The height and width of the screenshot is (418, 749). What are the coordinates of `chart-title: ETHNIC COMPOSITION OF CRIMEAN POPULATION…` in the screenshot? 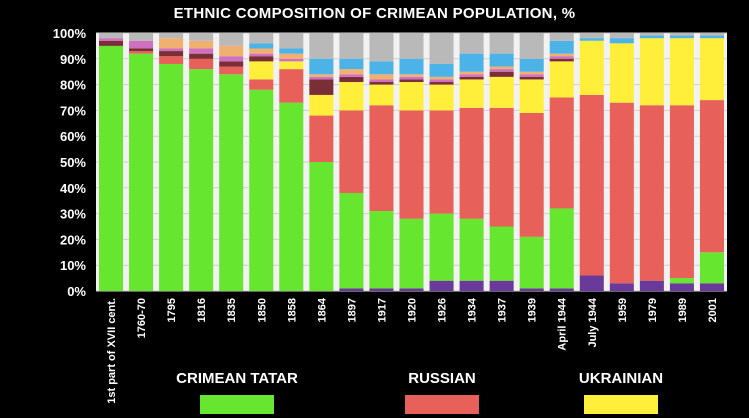 It's located at (374, 13).